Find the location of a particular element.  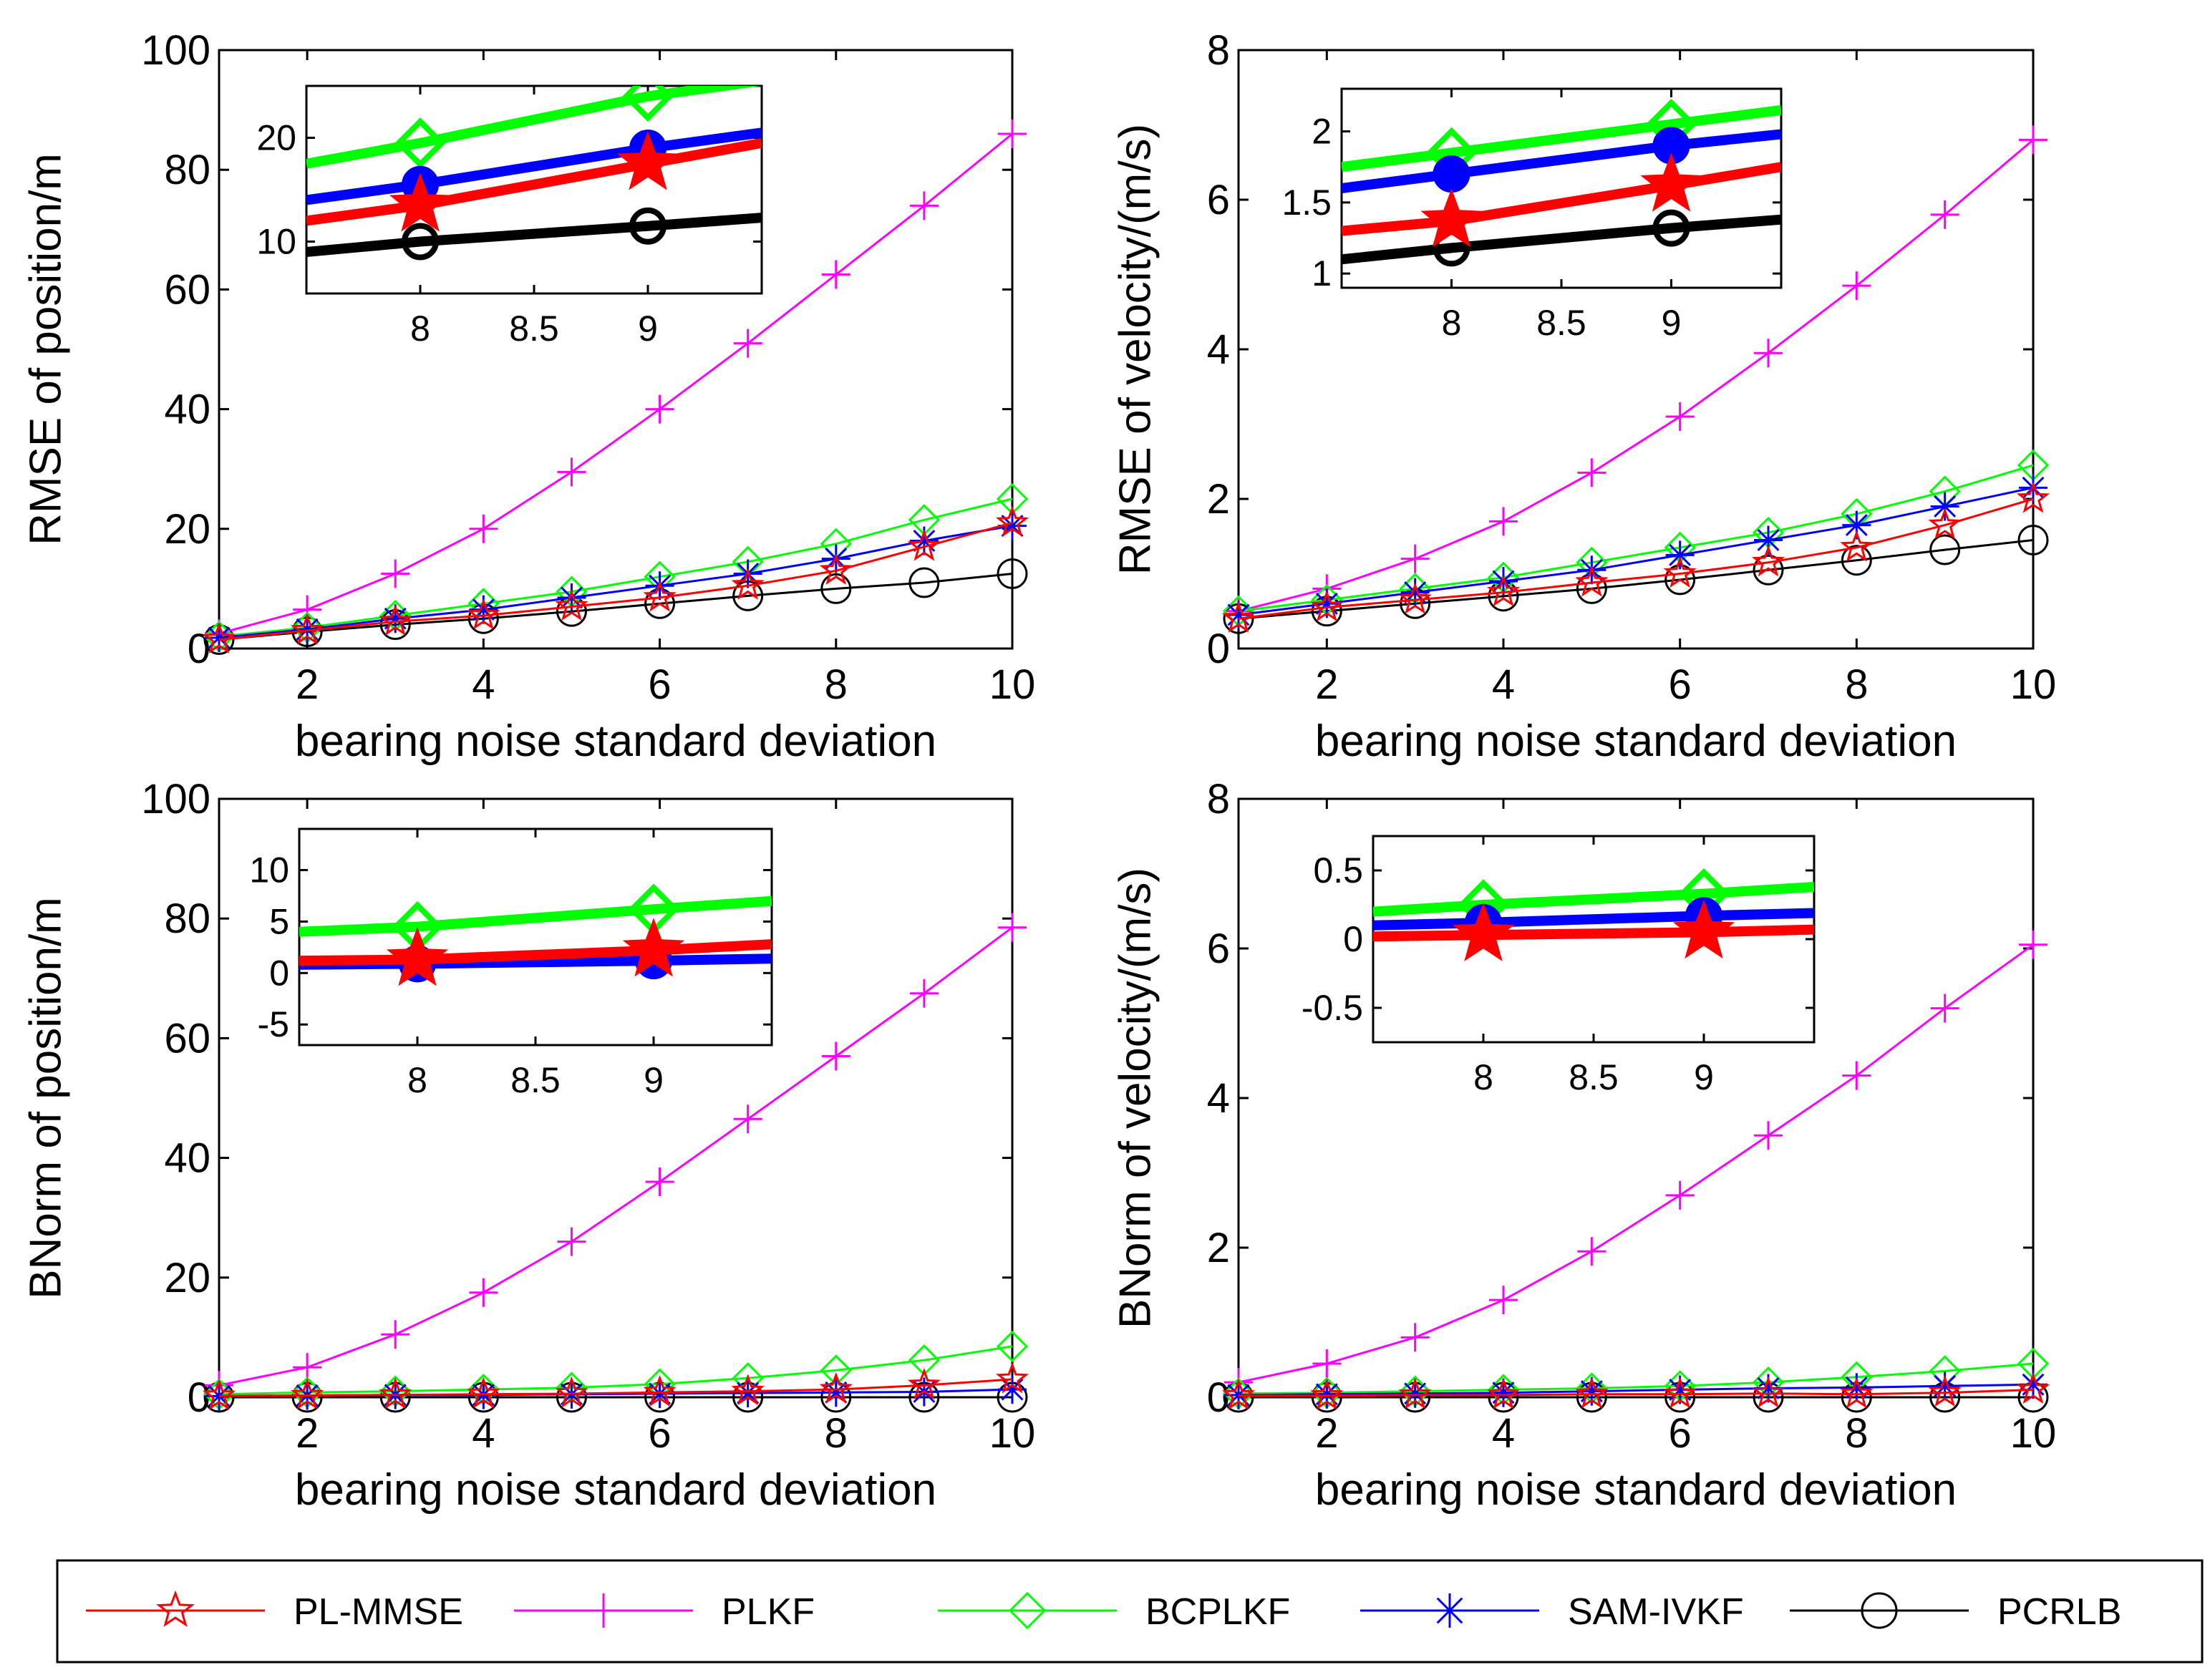

legend-label: PCRLB is located at coordinates (2059, 1612).